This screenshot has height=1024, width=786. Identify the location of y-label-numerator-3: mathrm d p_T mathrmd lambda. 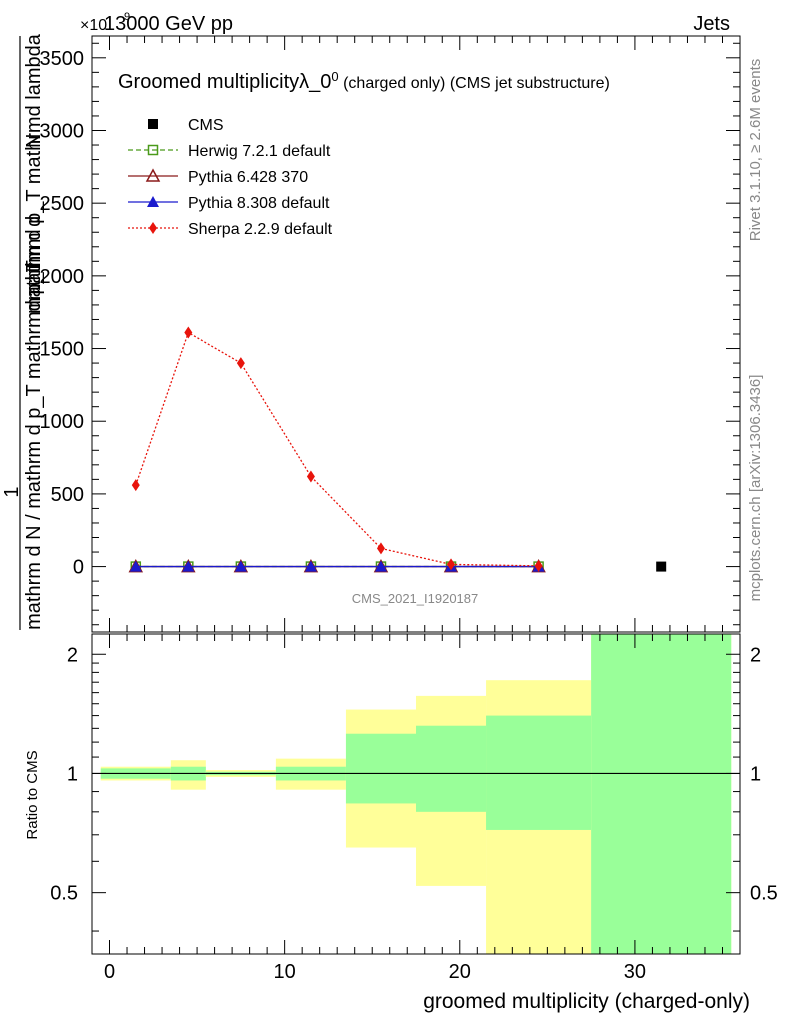
(34, 173).